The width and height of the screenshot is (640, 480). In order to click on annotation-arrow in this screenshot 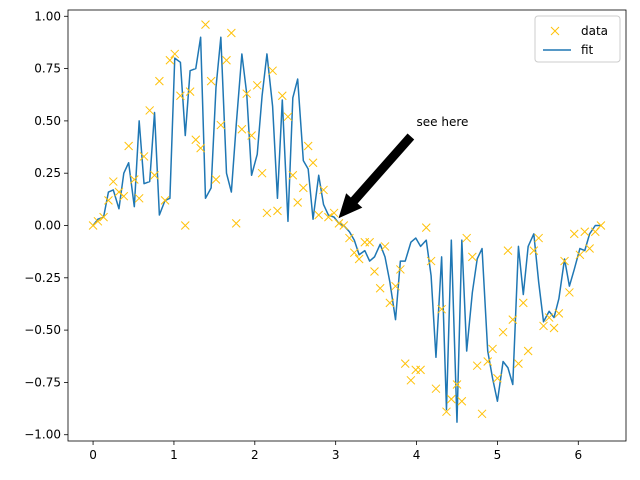, I will do `click(376, 176)`.